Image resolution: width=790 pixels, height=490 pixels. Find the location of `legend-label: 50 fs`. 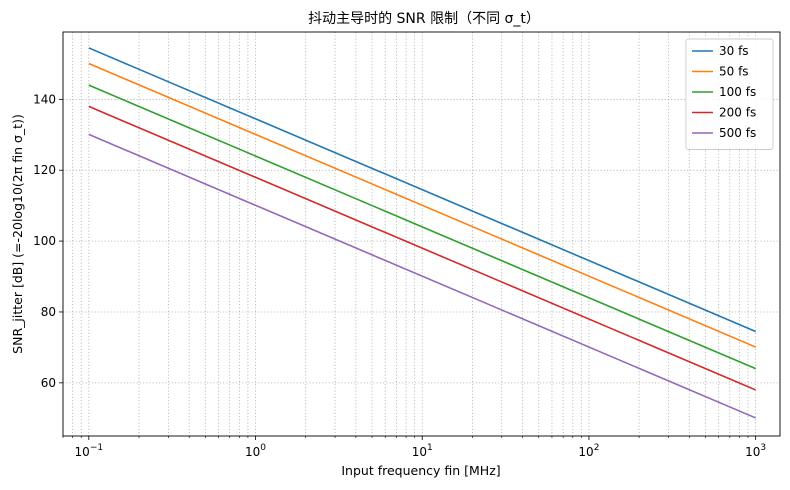

legend-label: 50 fs is located at coordinates (734, 72).